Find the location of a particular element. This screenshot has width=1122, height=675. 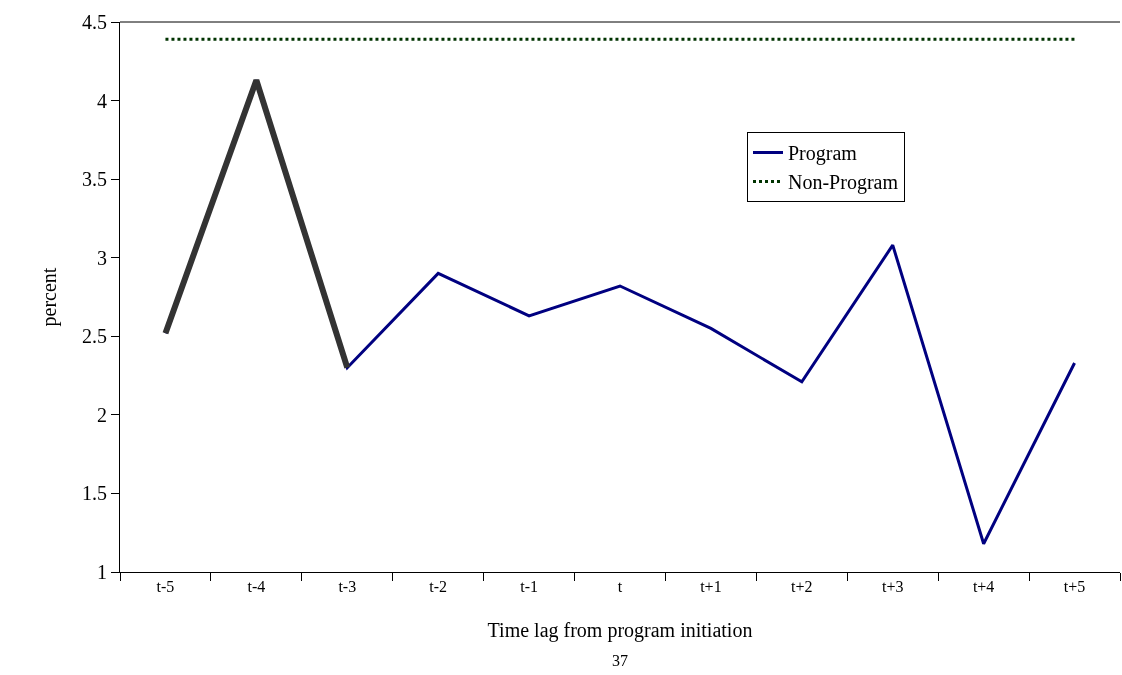

legend-label: Non-Program is located at coordinates (843, 183).